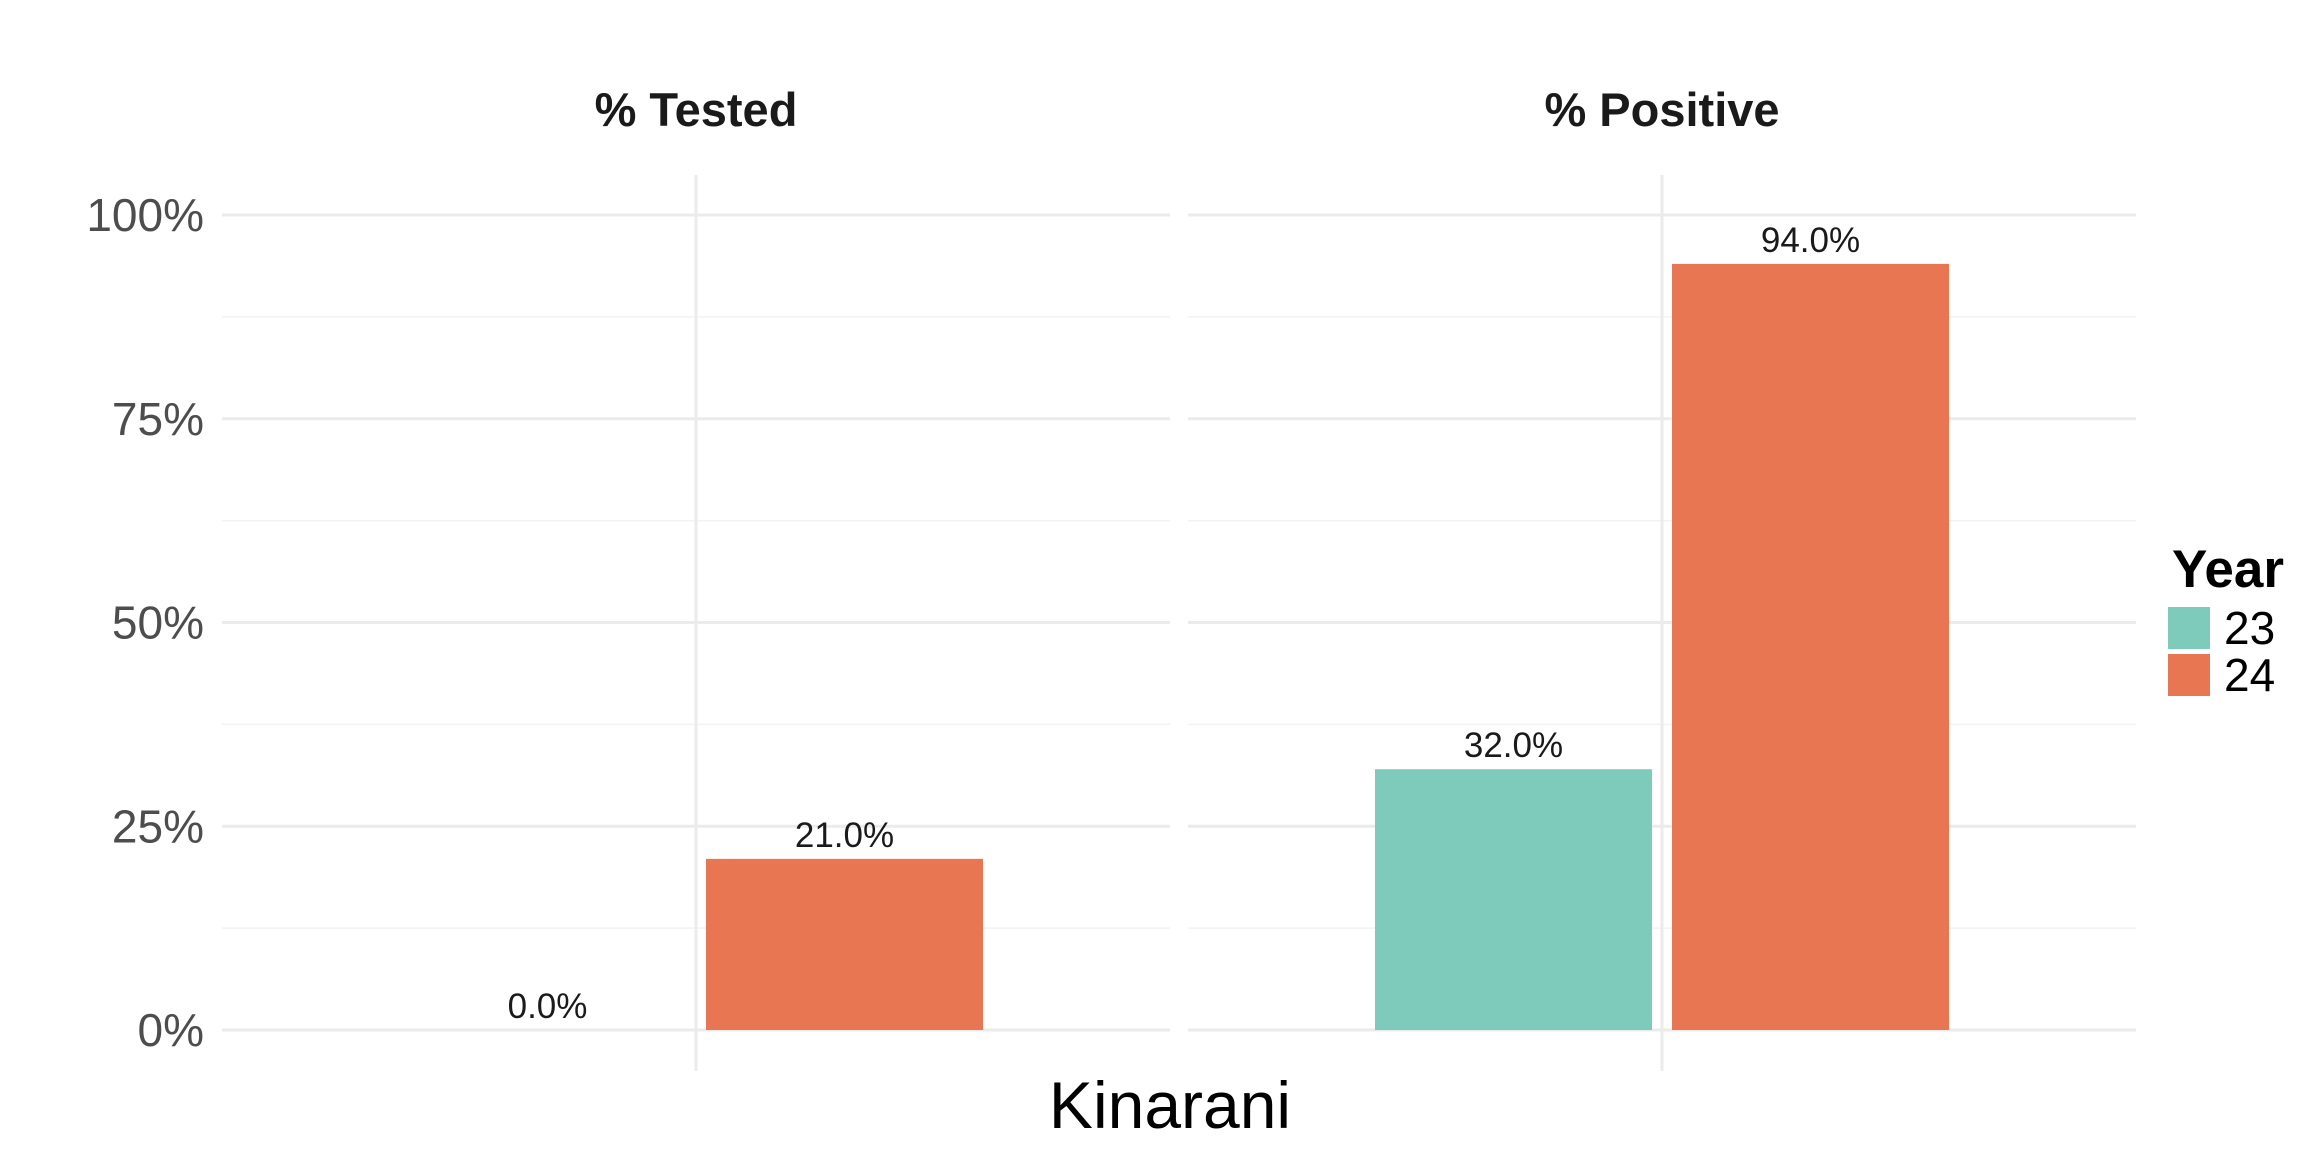 The height and width of the screenshot is (1152, 2304). What do you see at coordinates (548, 1006) in the screenshot?
I see `data-label: 0.0%` at bounding box center [548, 1006].